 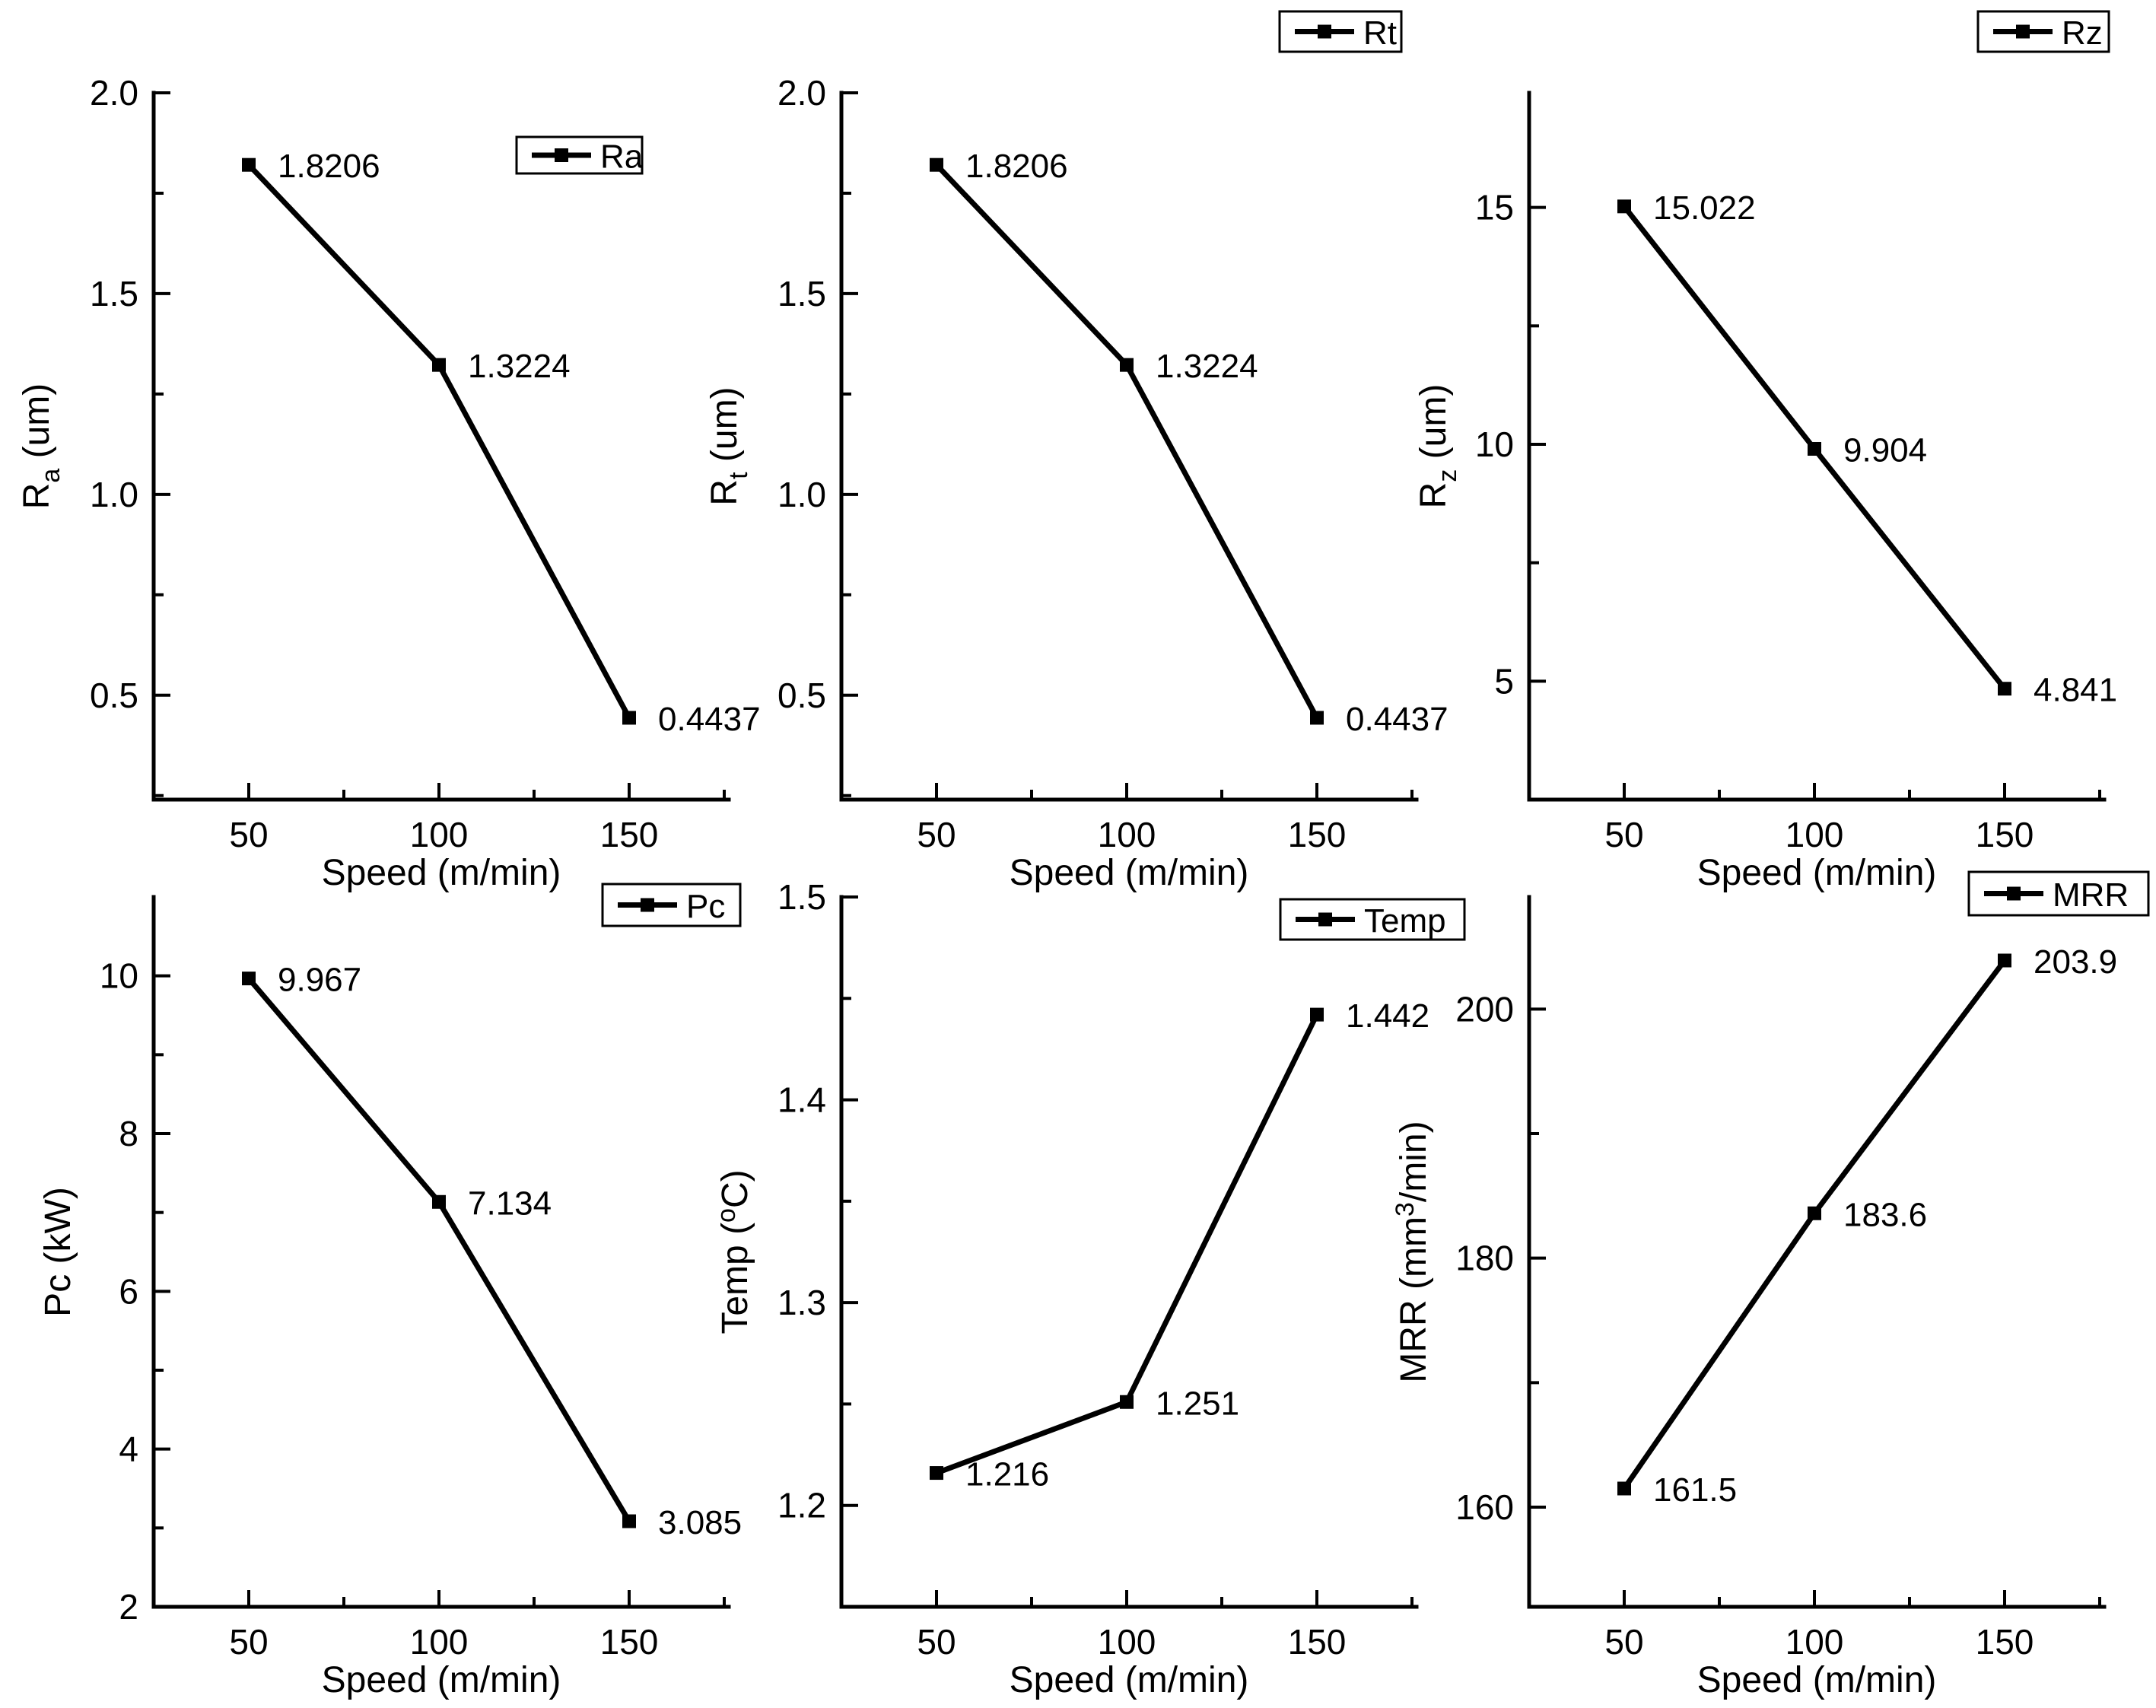 What do you see at coordinates (1127, 1251) in the screenshot?
I see `temp-ticks` at bounding box center [1127, 1251].